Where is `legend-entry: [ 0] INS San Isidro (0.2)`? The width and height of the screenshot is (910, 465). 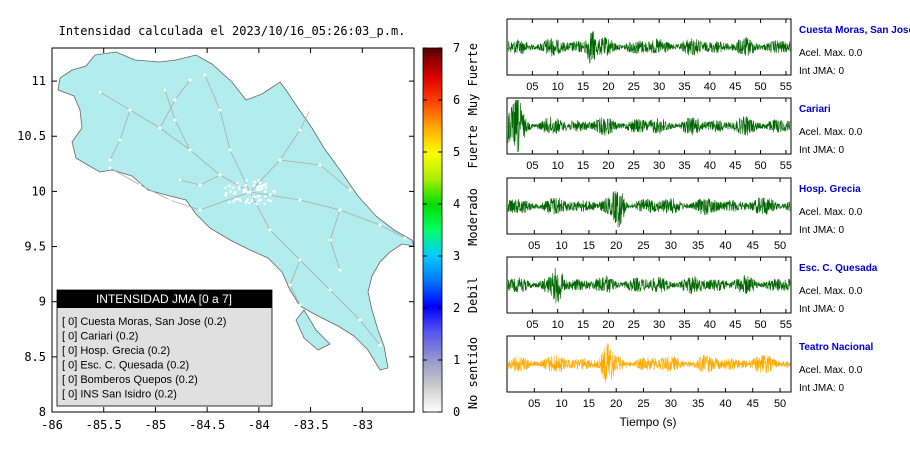
legend-entry: [ 0] INS San Isidro (0.2) is located at coordinates (119, 395).